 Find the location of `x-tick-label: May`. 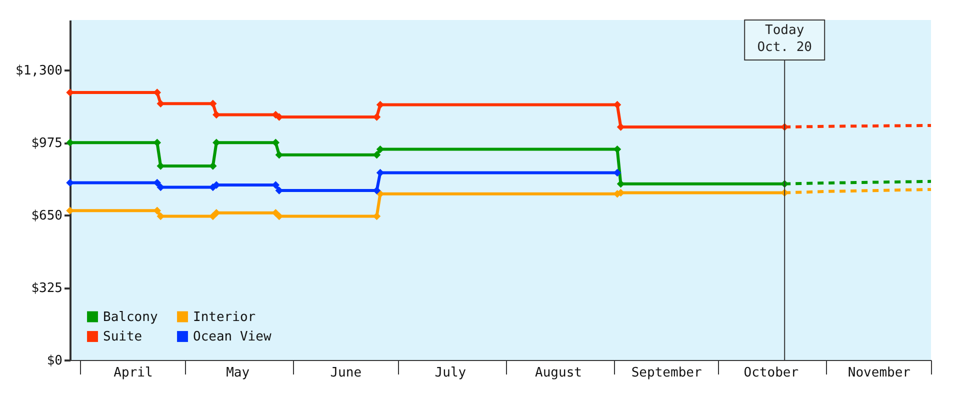

x-tick-label: May is located at coordinates (238, 373).